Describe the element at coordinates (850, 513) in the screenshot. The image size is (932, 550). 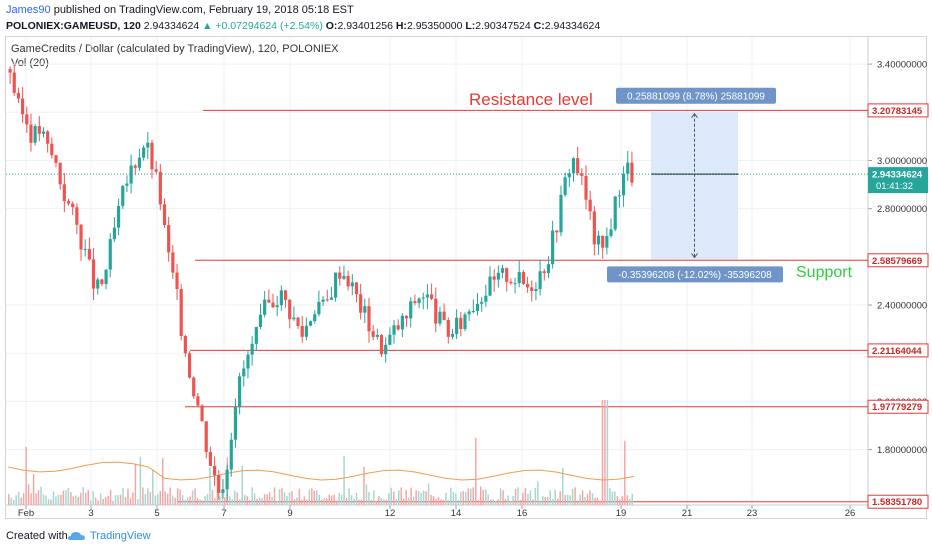
I see `x-tick-label: 26` at that location.